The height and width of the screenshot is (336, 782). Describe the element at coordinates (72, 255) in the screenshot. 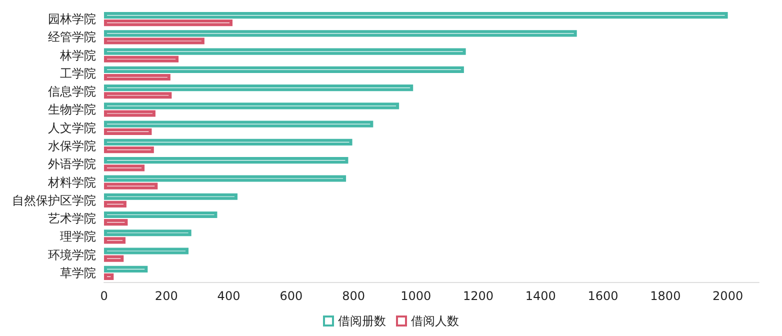

I see `y-tick-label: 环境学院` at that location.